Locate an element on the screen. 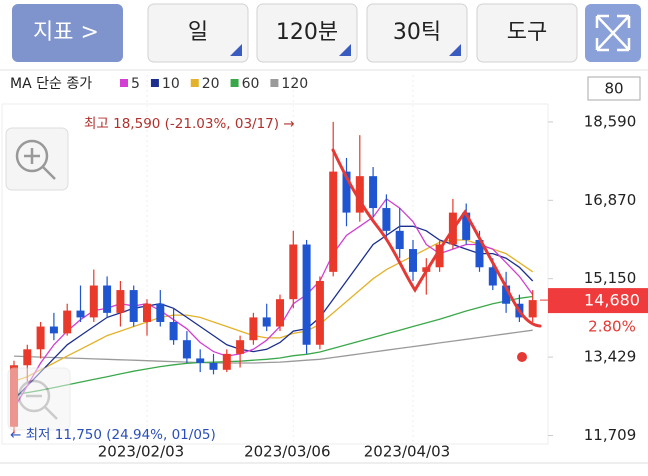  hand-drawn-line is located at coordinates (436, 238).